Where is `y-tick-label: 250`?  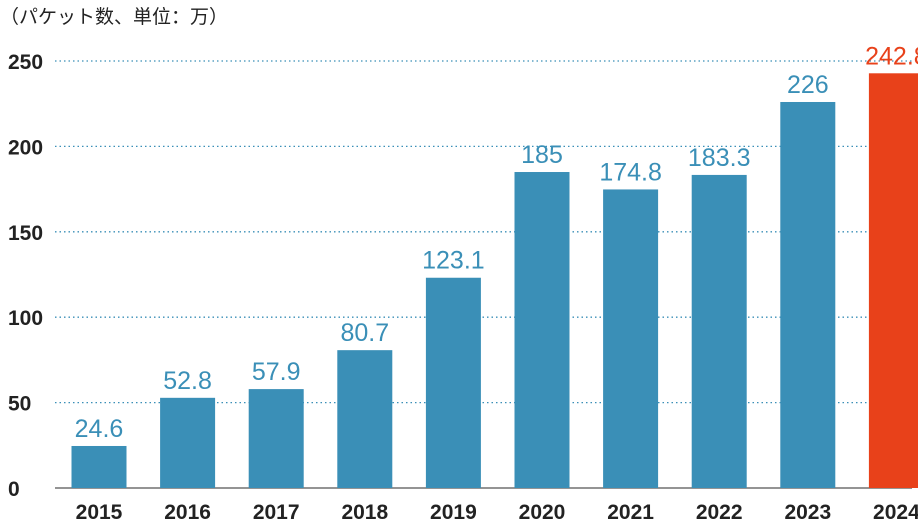 y-tick-label: 250 is located at coordinates (25, 62).